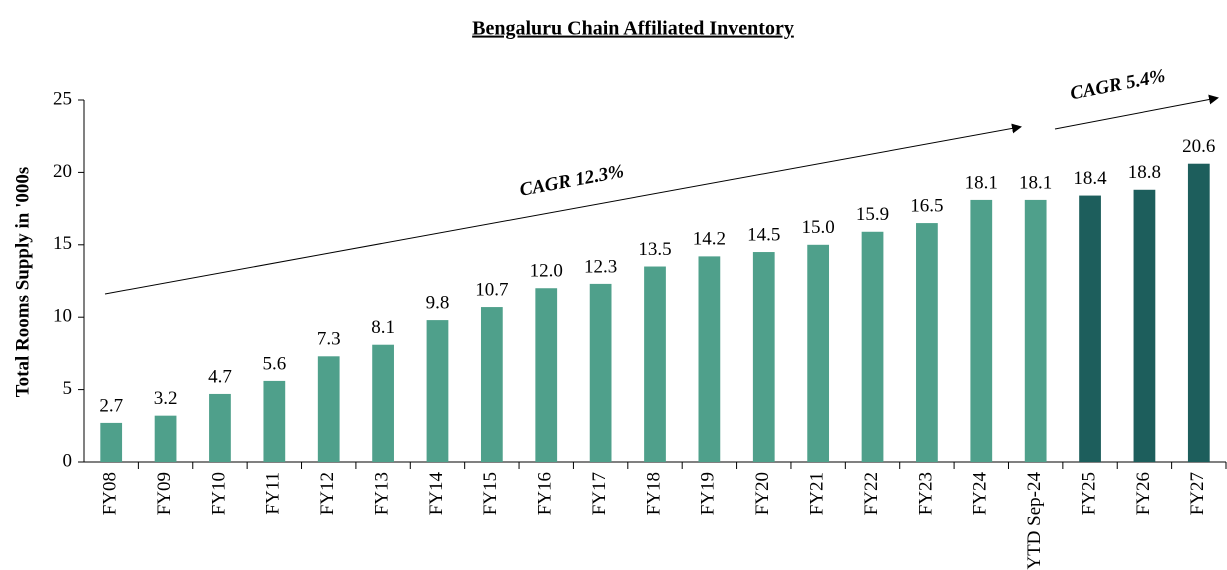  Describe the element at coordinates (62, 243) in the screenshot. I see `y-tick-label: 15` at that location.